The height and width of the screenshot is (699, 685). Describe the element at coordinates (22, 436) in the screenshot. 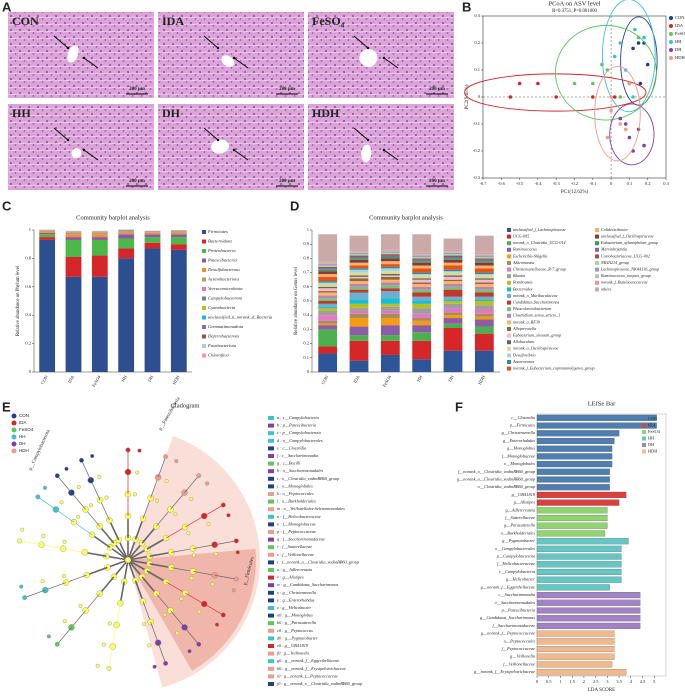

I see `group-label: HH` at that location.